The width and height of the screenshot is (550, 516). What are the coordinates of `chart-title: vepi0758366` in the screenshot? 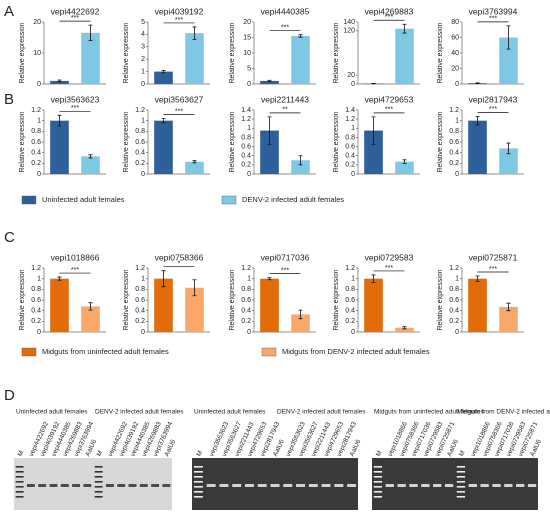 It's located at (179, 257).